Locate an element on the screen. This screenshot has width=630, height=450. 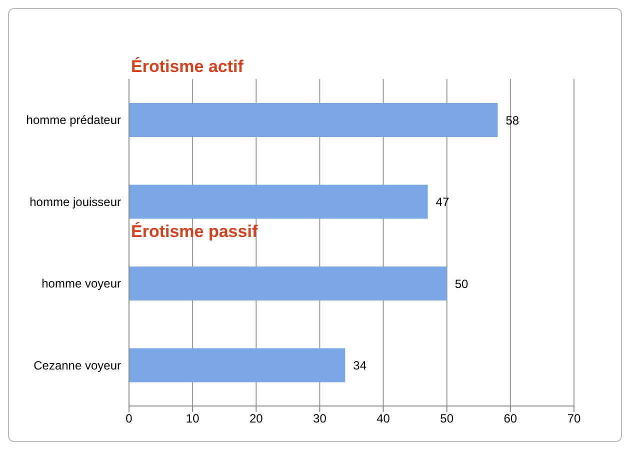
x-tick-label: 0 is located at coordinates (129, 419).